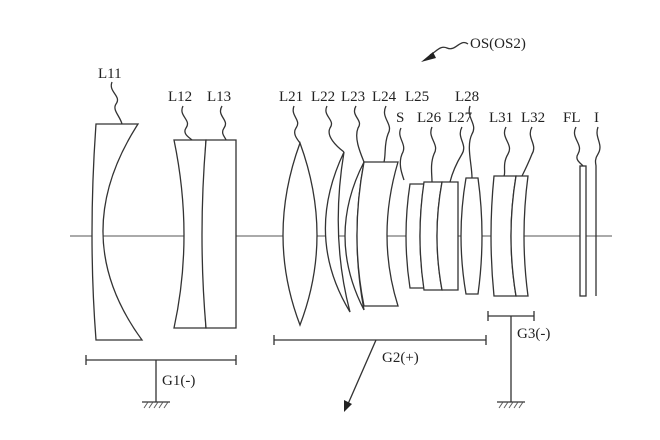 The height and width of the screenshot is (440, 660). I want to click on label-L24: L24, so click(384, 97).